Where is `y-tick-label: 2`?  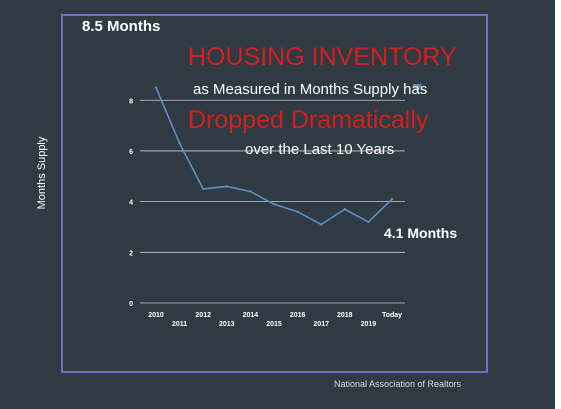 y-tick-label: 2 is located at coordinates (131, 253).